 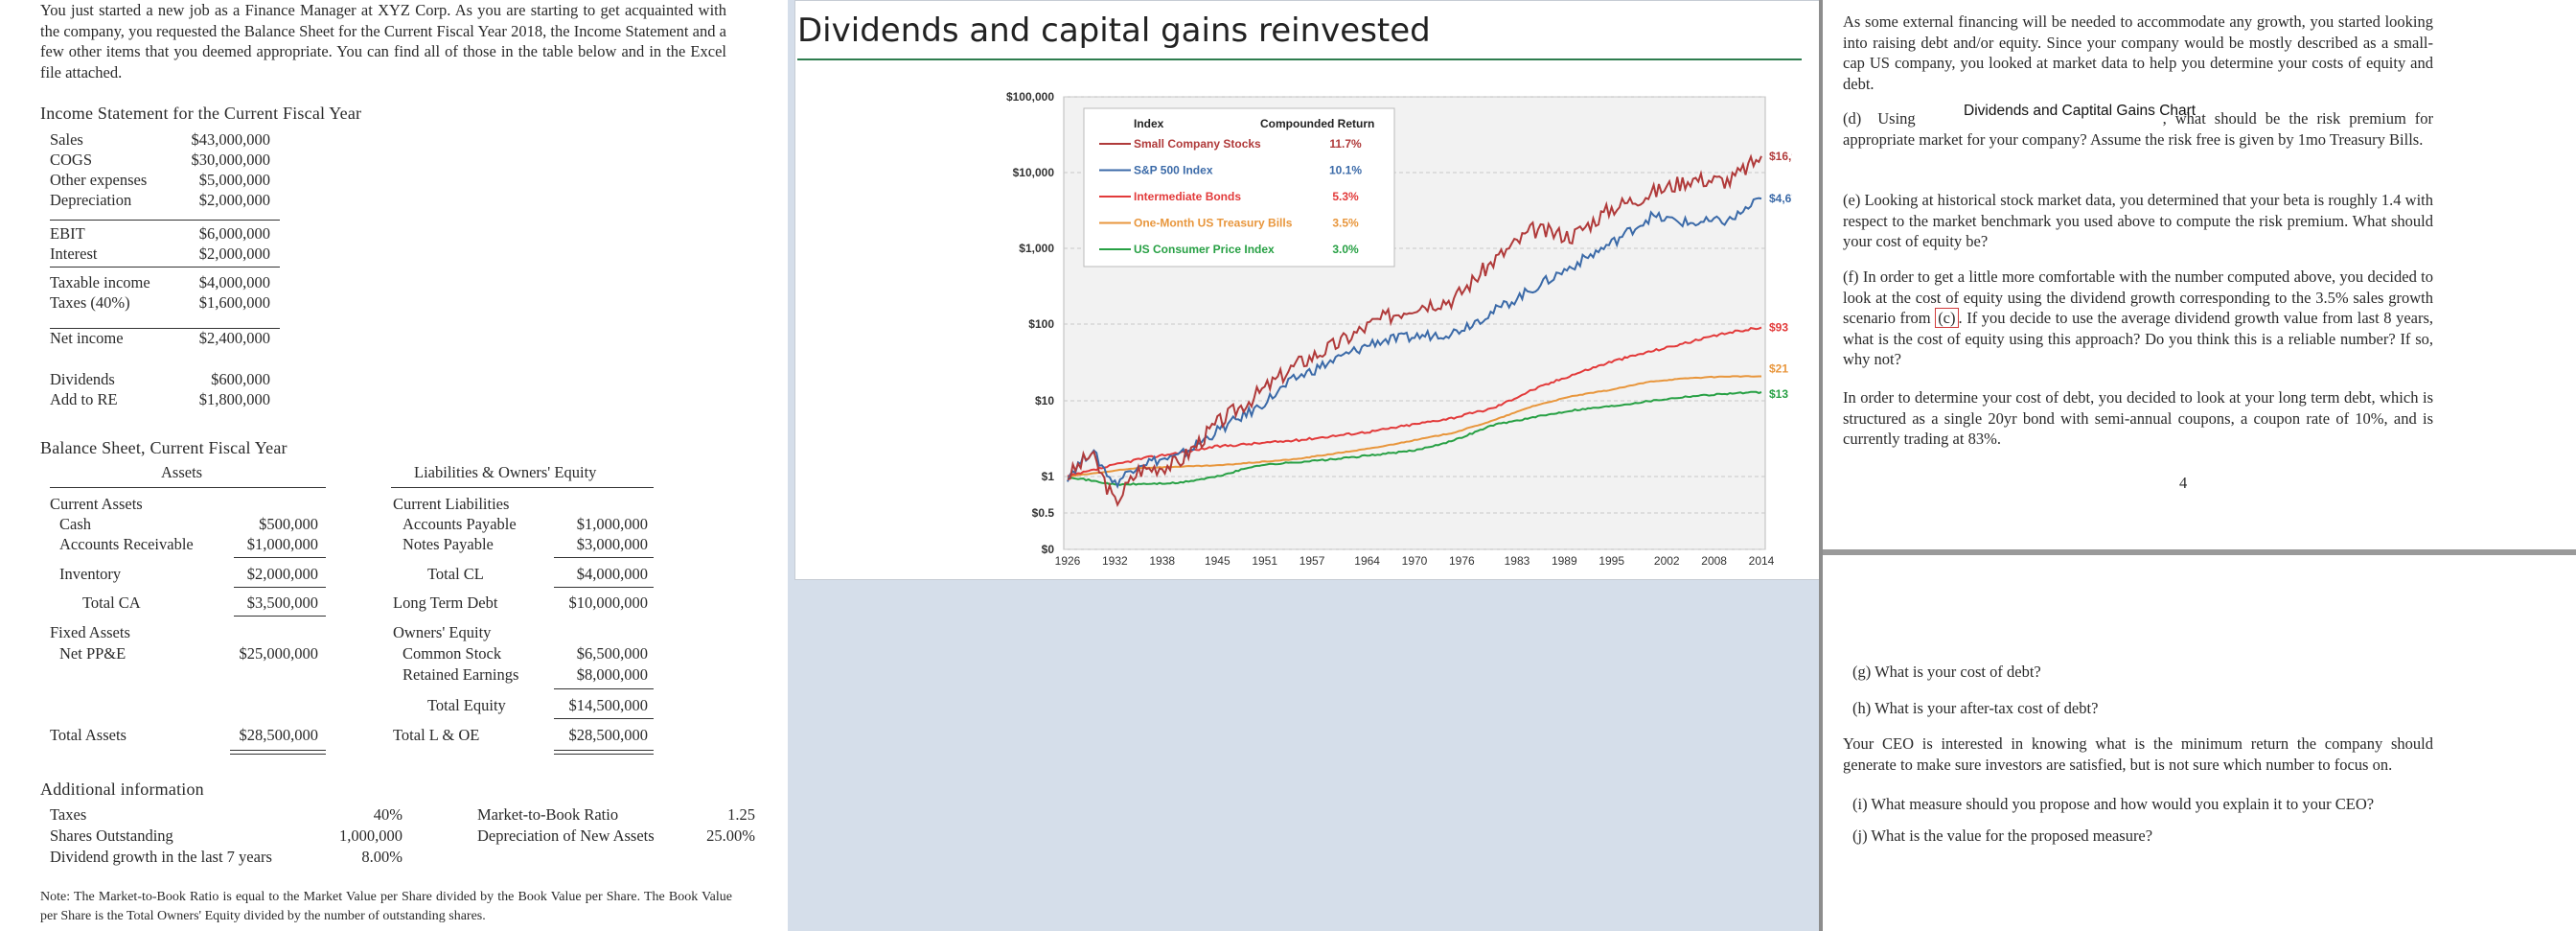 What do you see at coordinates (1821, 465) in the screenshot?
I see `panel-divider` at bounding box center [1821, 465].